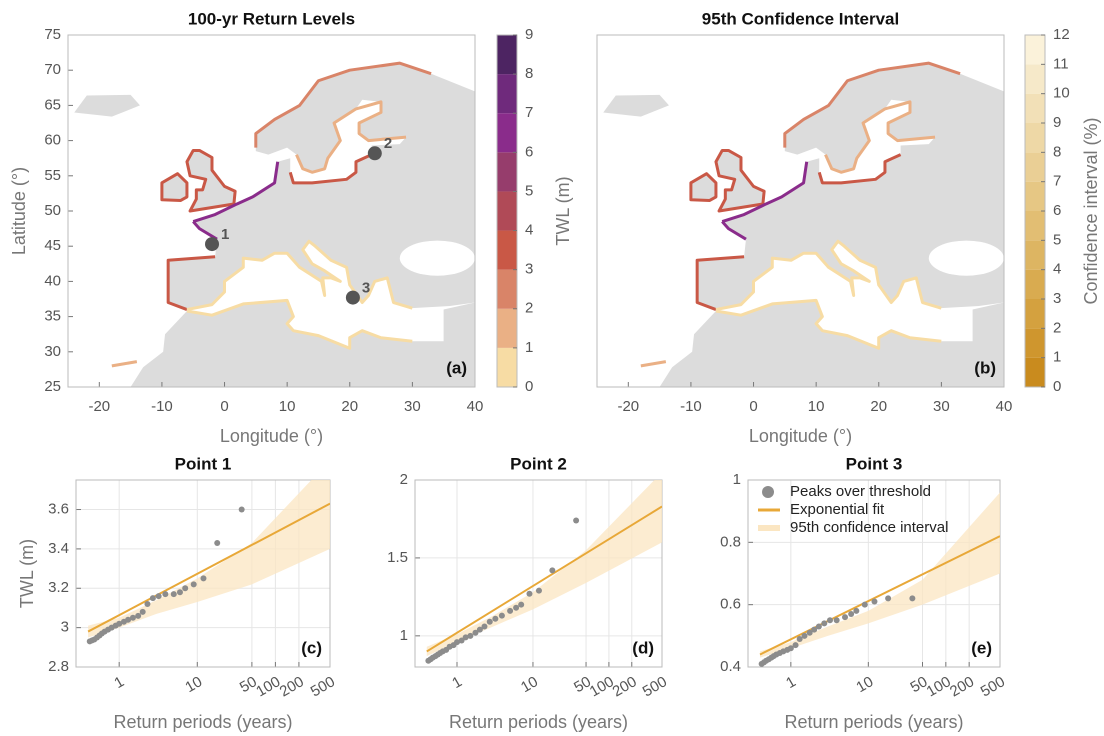 This screenshot has width=1104, height=736. What do you see at coordinates (753, 406) in the screenshot?
I see `x-tick-label: 0` at bounding box center [753, 406].